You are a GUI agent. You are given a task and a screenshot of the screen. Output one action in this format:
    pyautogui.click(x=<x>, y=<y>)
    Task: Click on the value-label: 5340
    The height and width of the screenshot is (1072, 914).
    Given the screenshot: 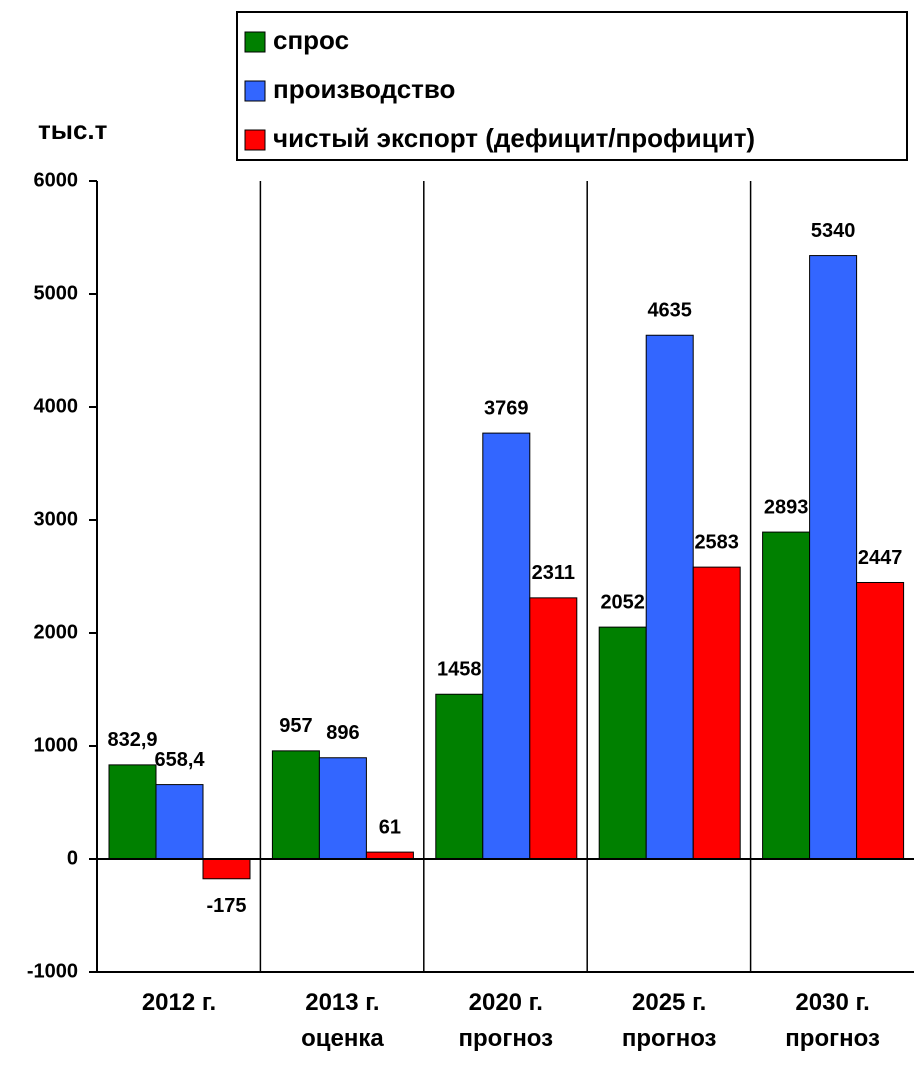 What is the action you would take?
    pyautogui.click(x=833, y=231)
    